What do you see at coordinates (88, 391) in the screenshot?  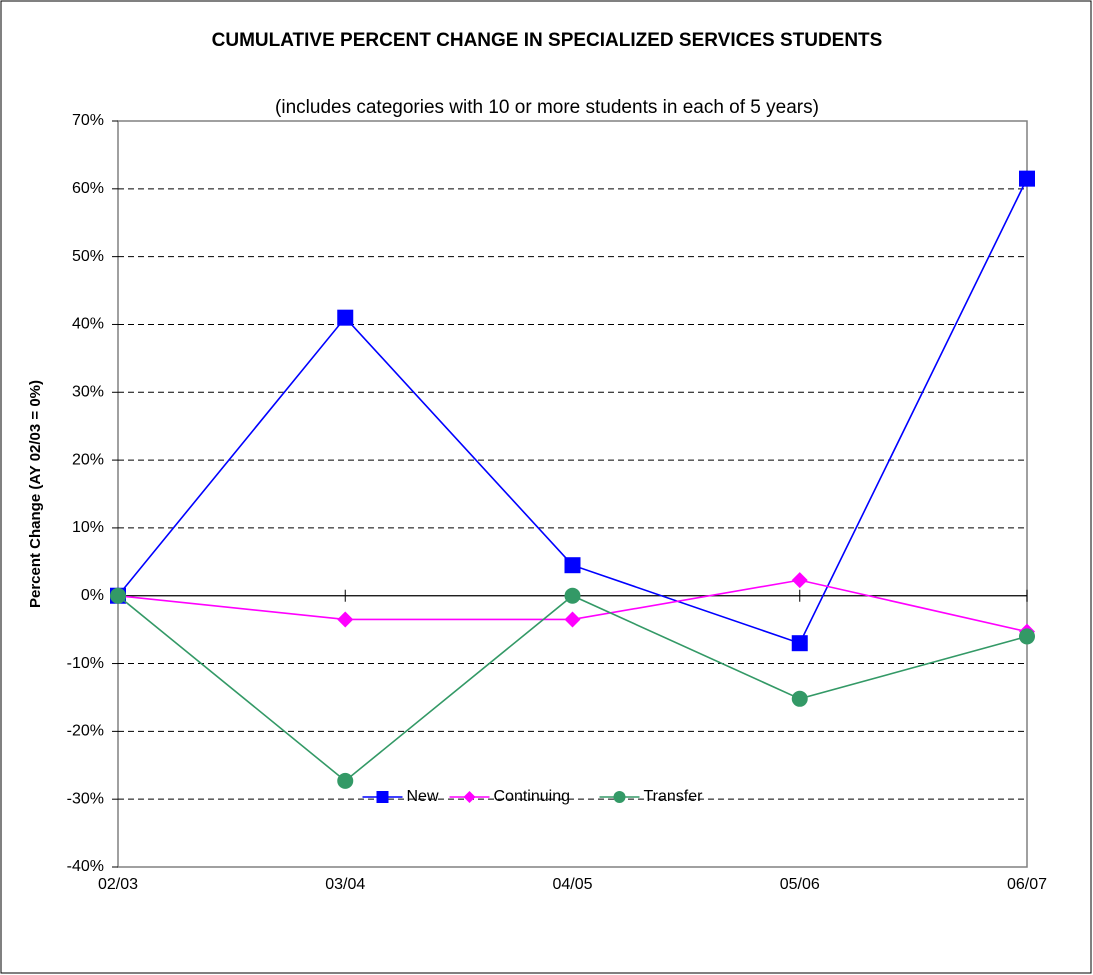 I see `y-tick-label: 30%` at bounding box center [88, 391].